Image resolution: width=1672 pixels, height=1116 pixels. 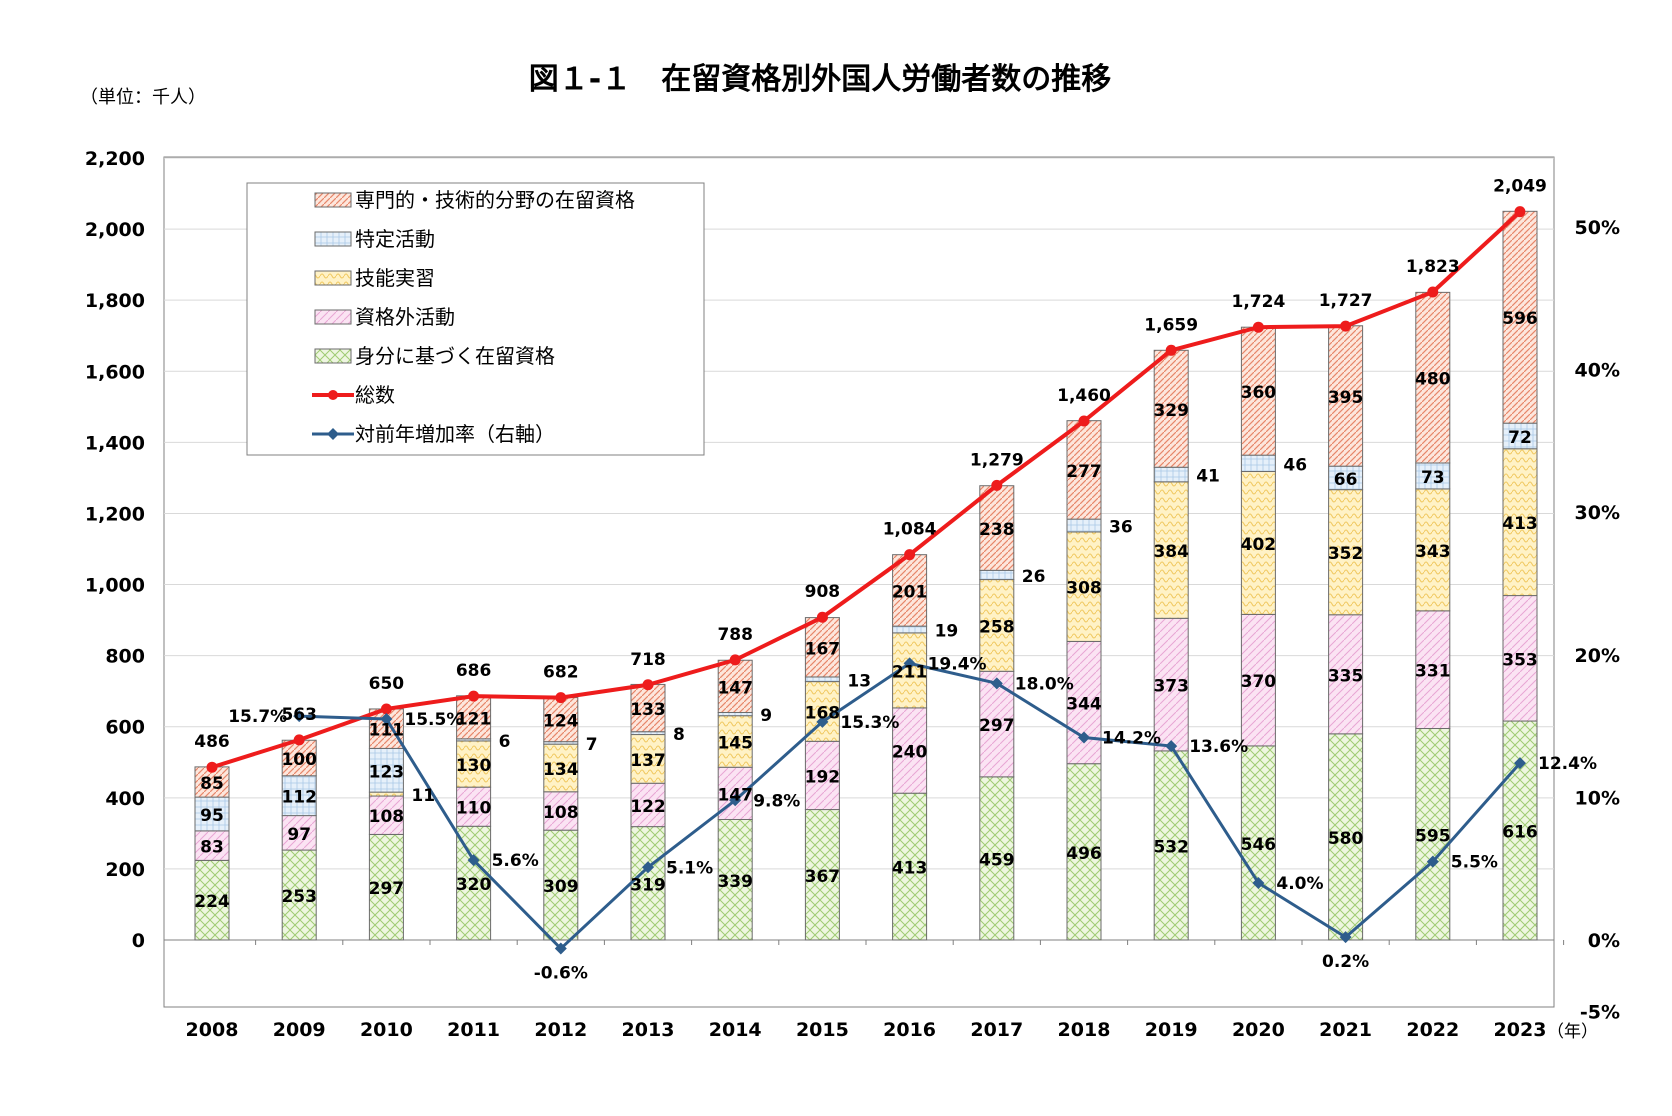 What do you see at coordinates (387, 684) in the screenshot?
I see `total-label: 650` at bounding box center [387, 684].